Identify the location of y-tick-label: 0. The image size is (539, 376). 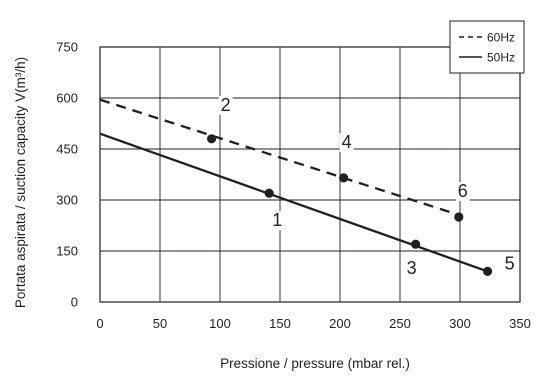
(74, 302).